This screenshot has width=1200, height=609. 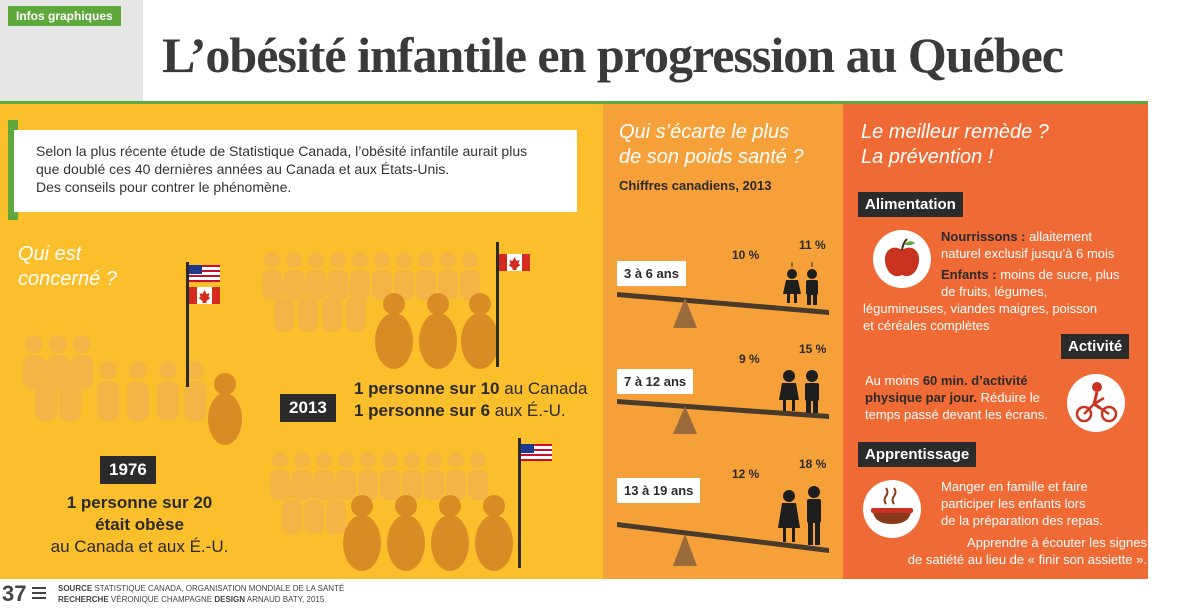 What do you see at coordinates (1014, 486) in the screenshot?
I see `apprentissage-p1-line-1: Manger en famille et faire` at bounding box center [1014, 486].